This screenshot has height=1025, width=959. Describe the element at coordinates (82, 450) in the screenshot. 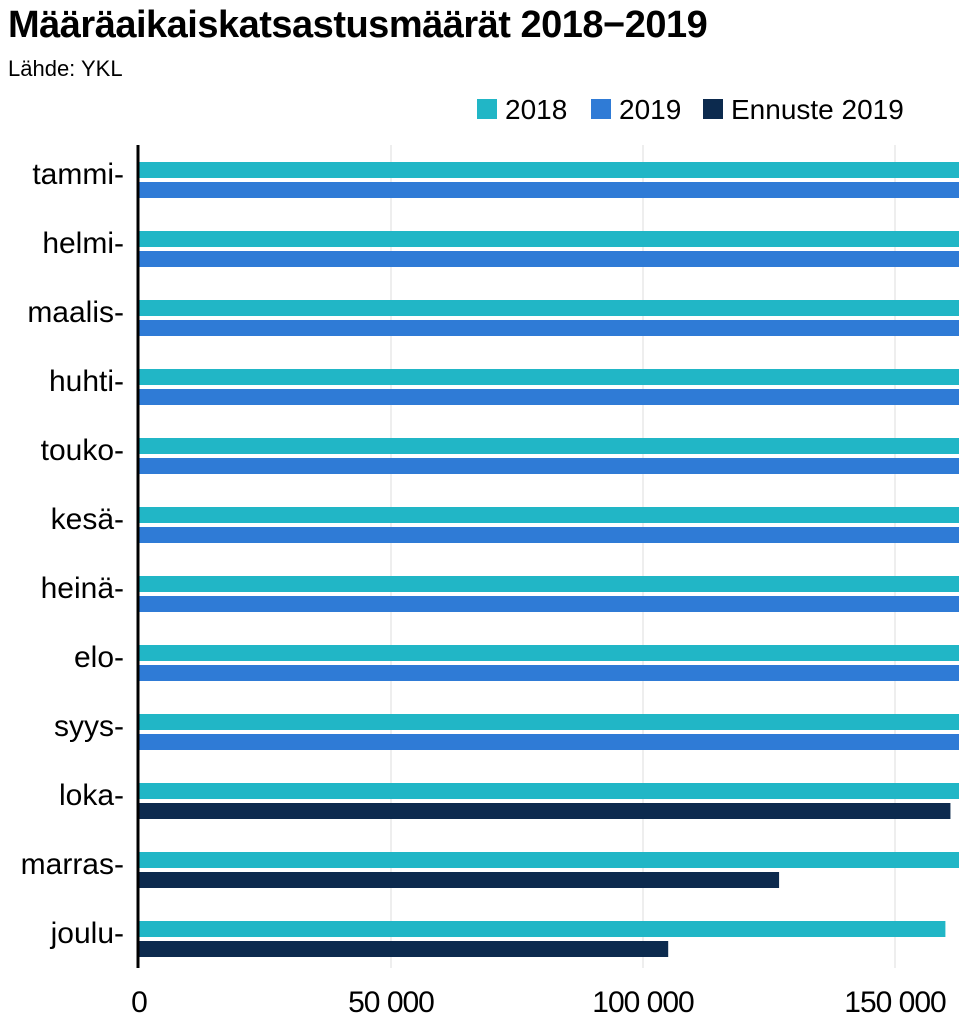

I see `category-label: touko-` at that location.